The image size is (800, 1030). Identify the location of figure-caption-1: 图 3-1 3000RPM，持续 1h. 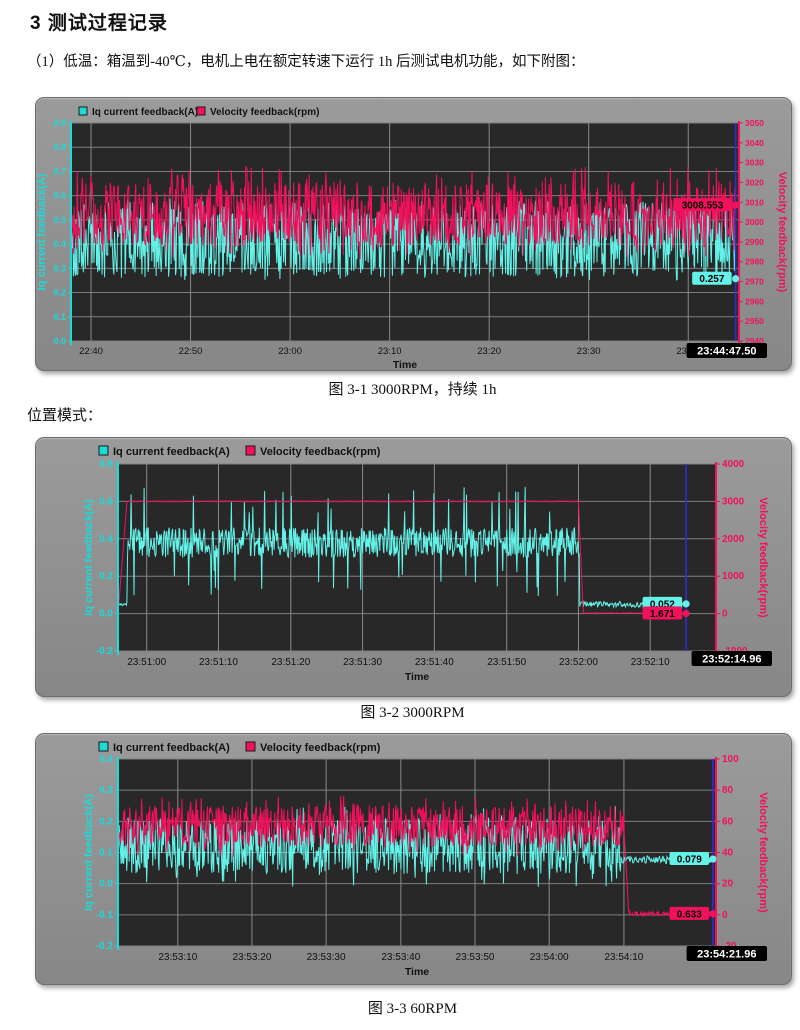
(412, 390).